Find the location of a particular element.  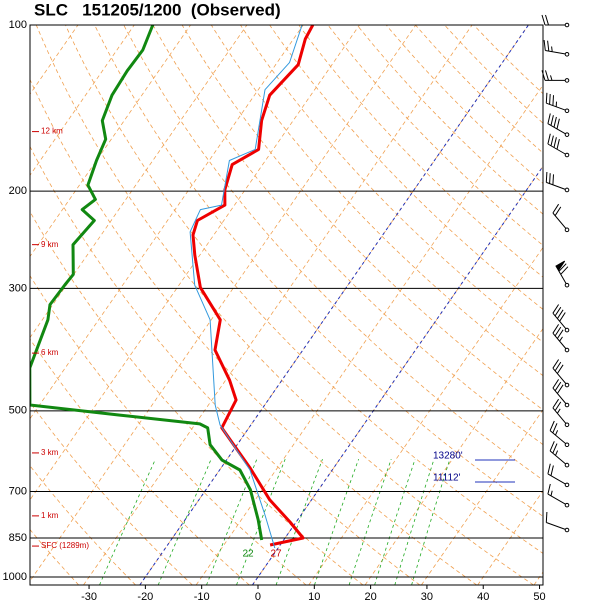

y-tick-label: 200 is located at coordinates (18, 191).